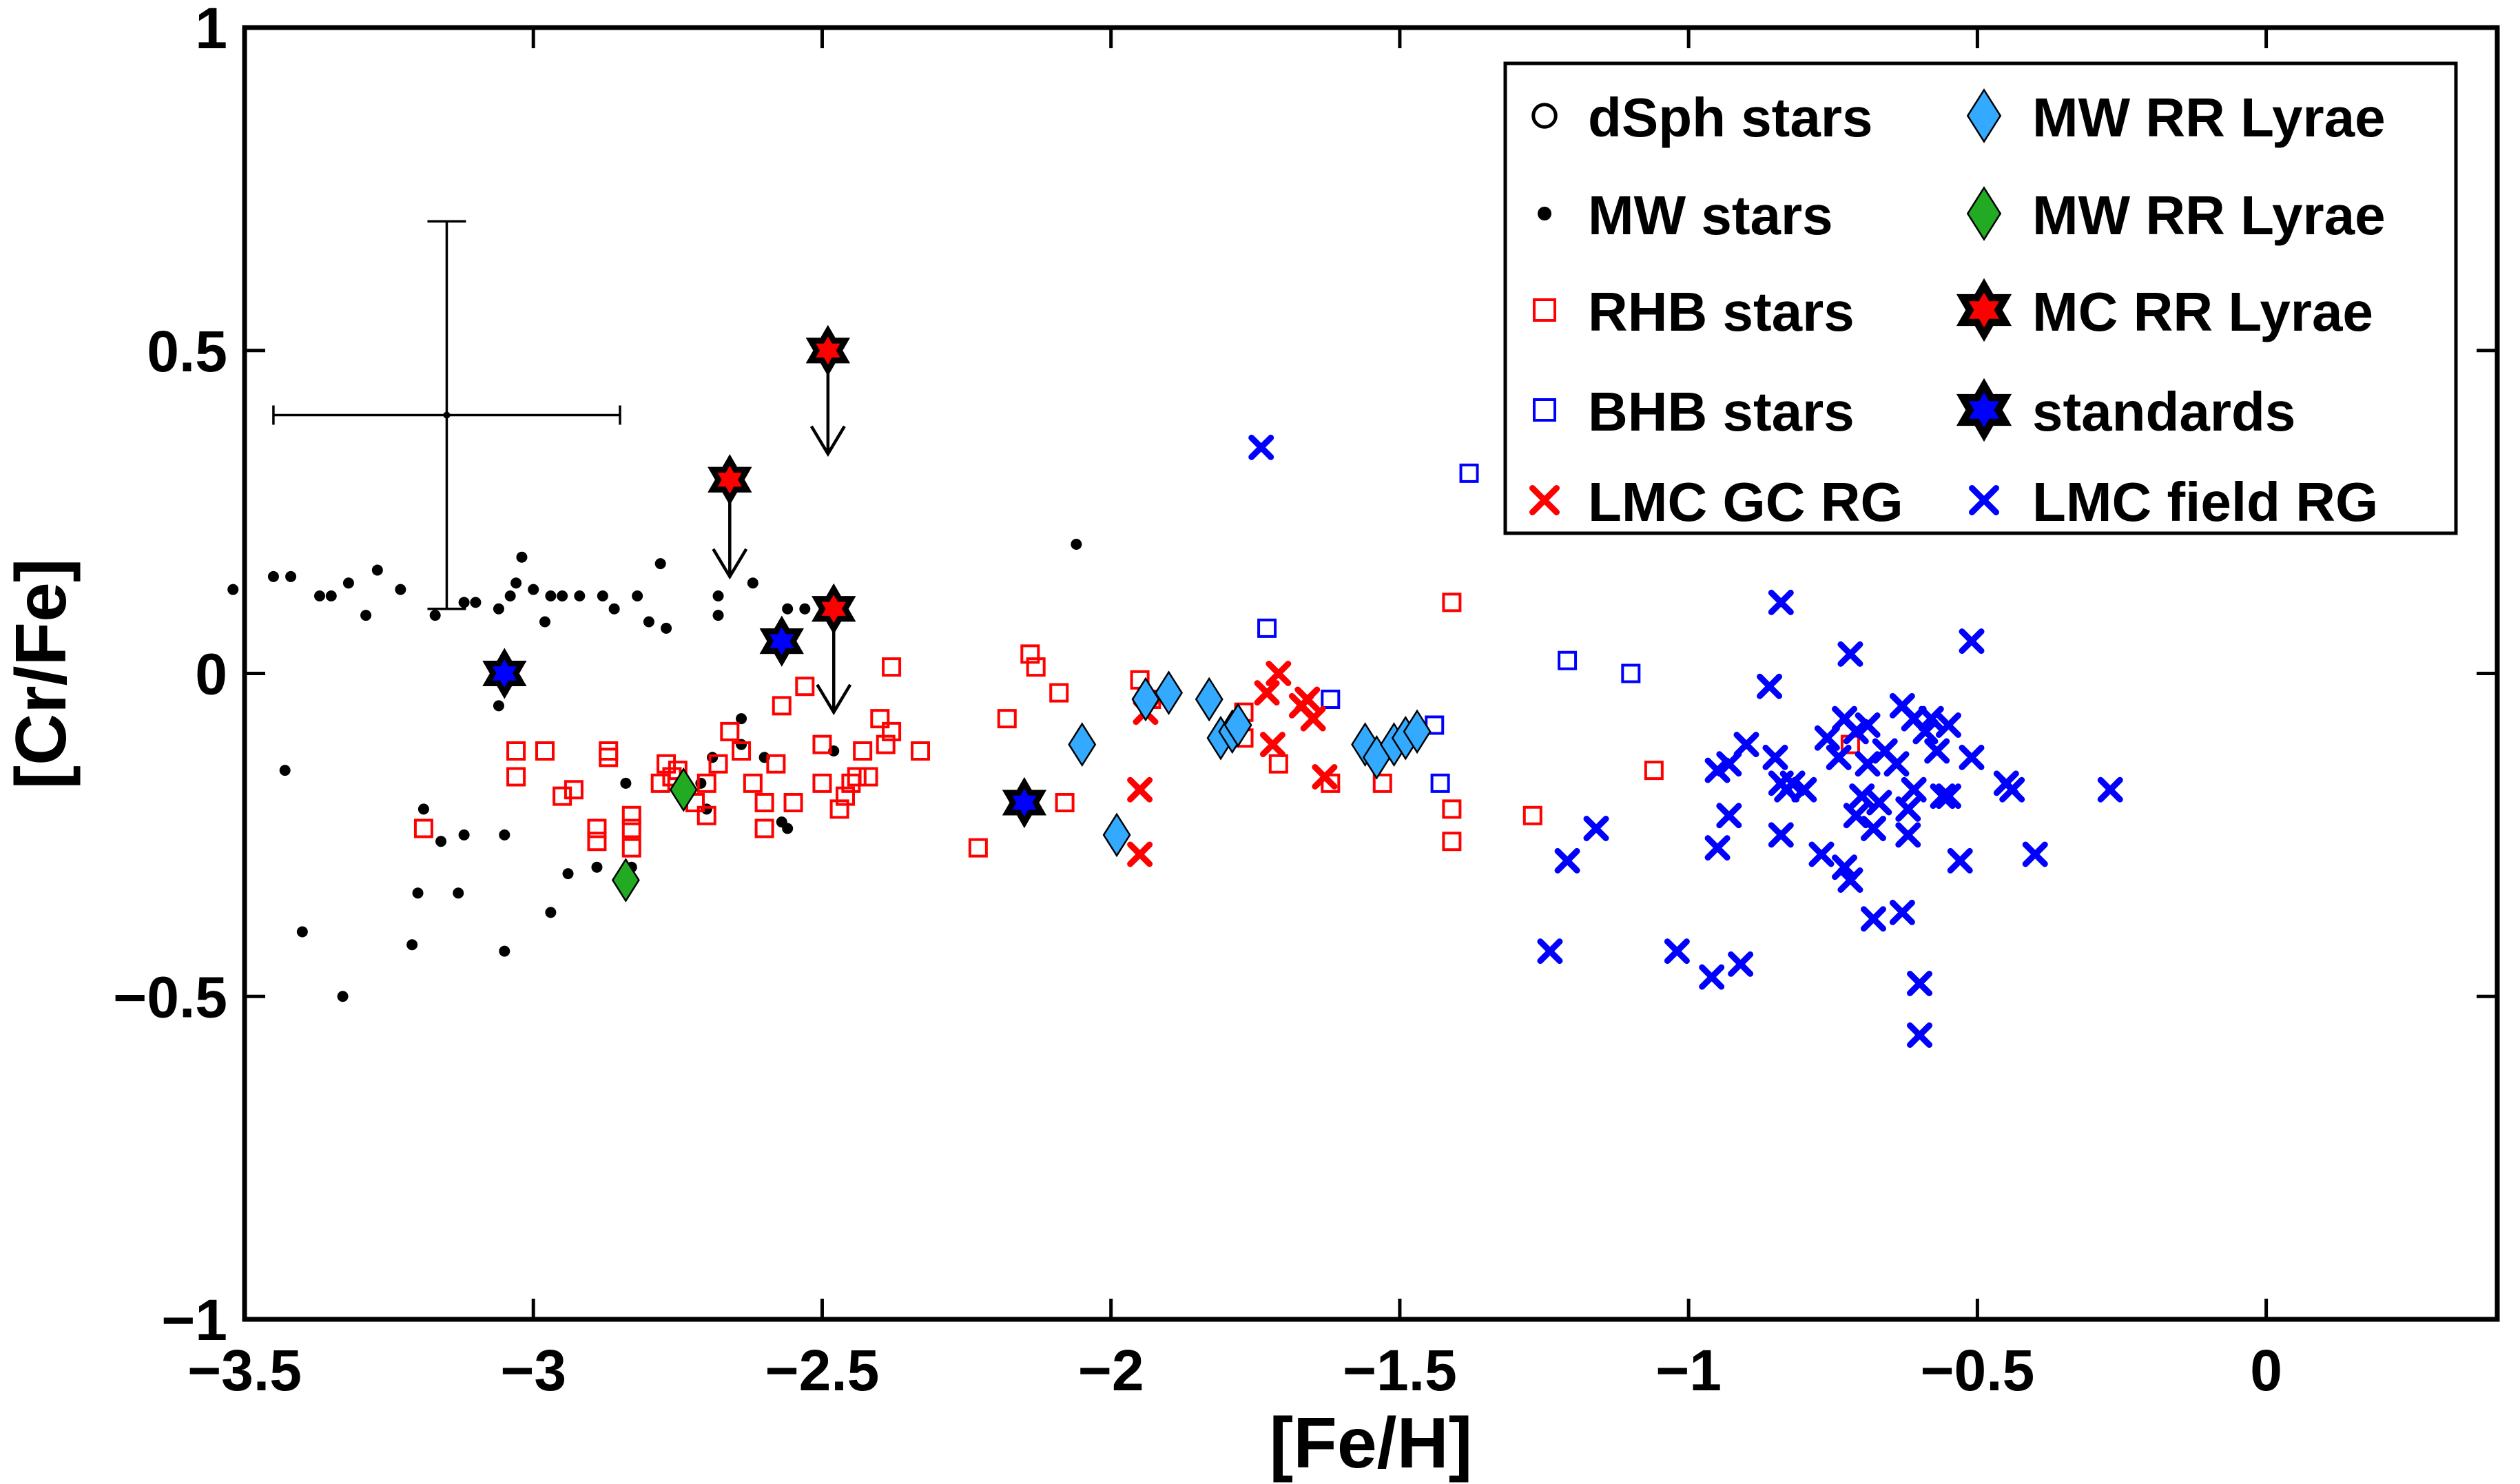 The width and height of the screenshot is (2520, 1484). Describe the element at coordinates (1371, 1443) in the screenshot. I see `x-axis-label: [Fe/H]` at that location.